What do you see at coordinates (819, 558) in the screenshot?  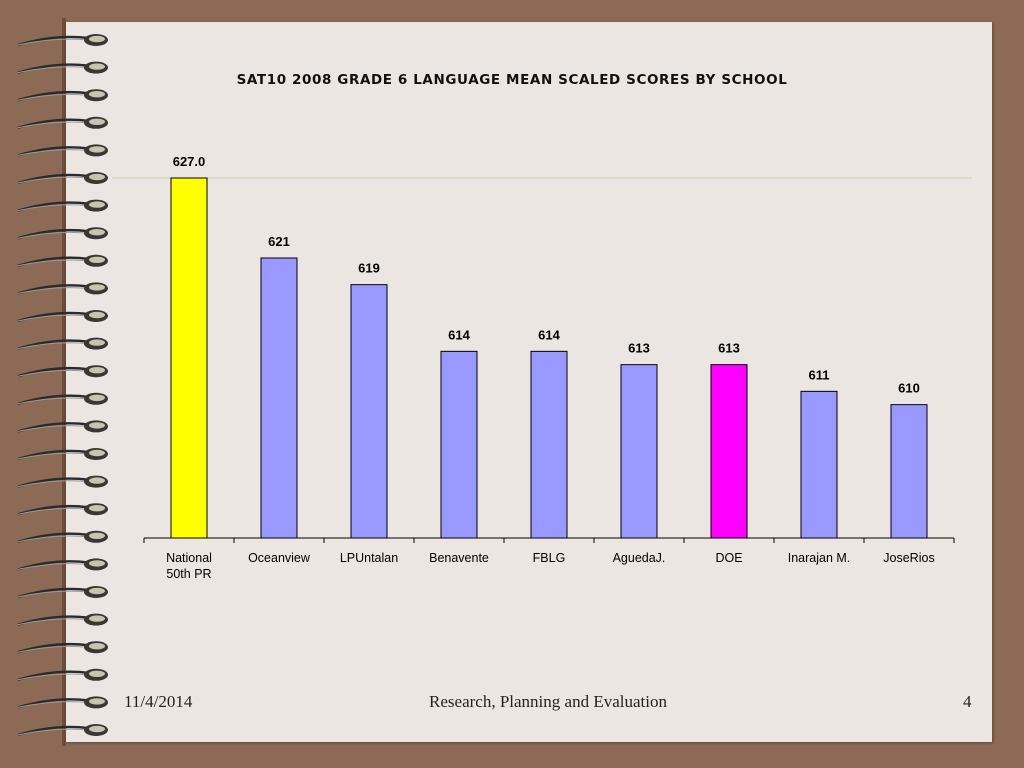 I see `category-label: Inarajan M.` at bounding box center [819, 558].